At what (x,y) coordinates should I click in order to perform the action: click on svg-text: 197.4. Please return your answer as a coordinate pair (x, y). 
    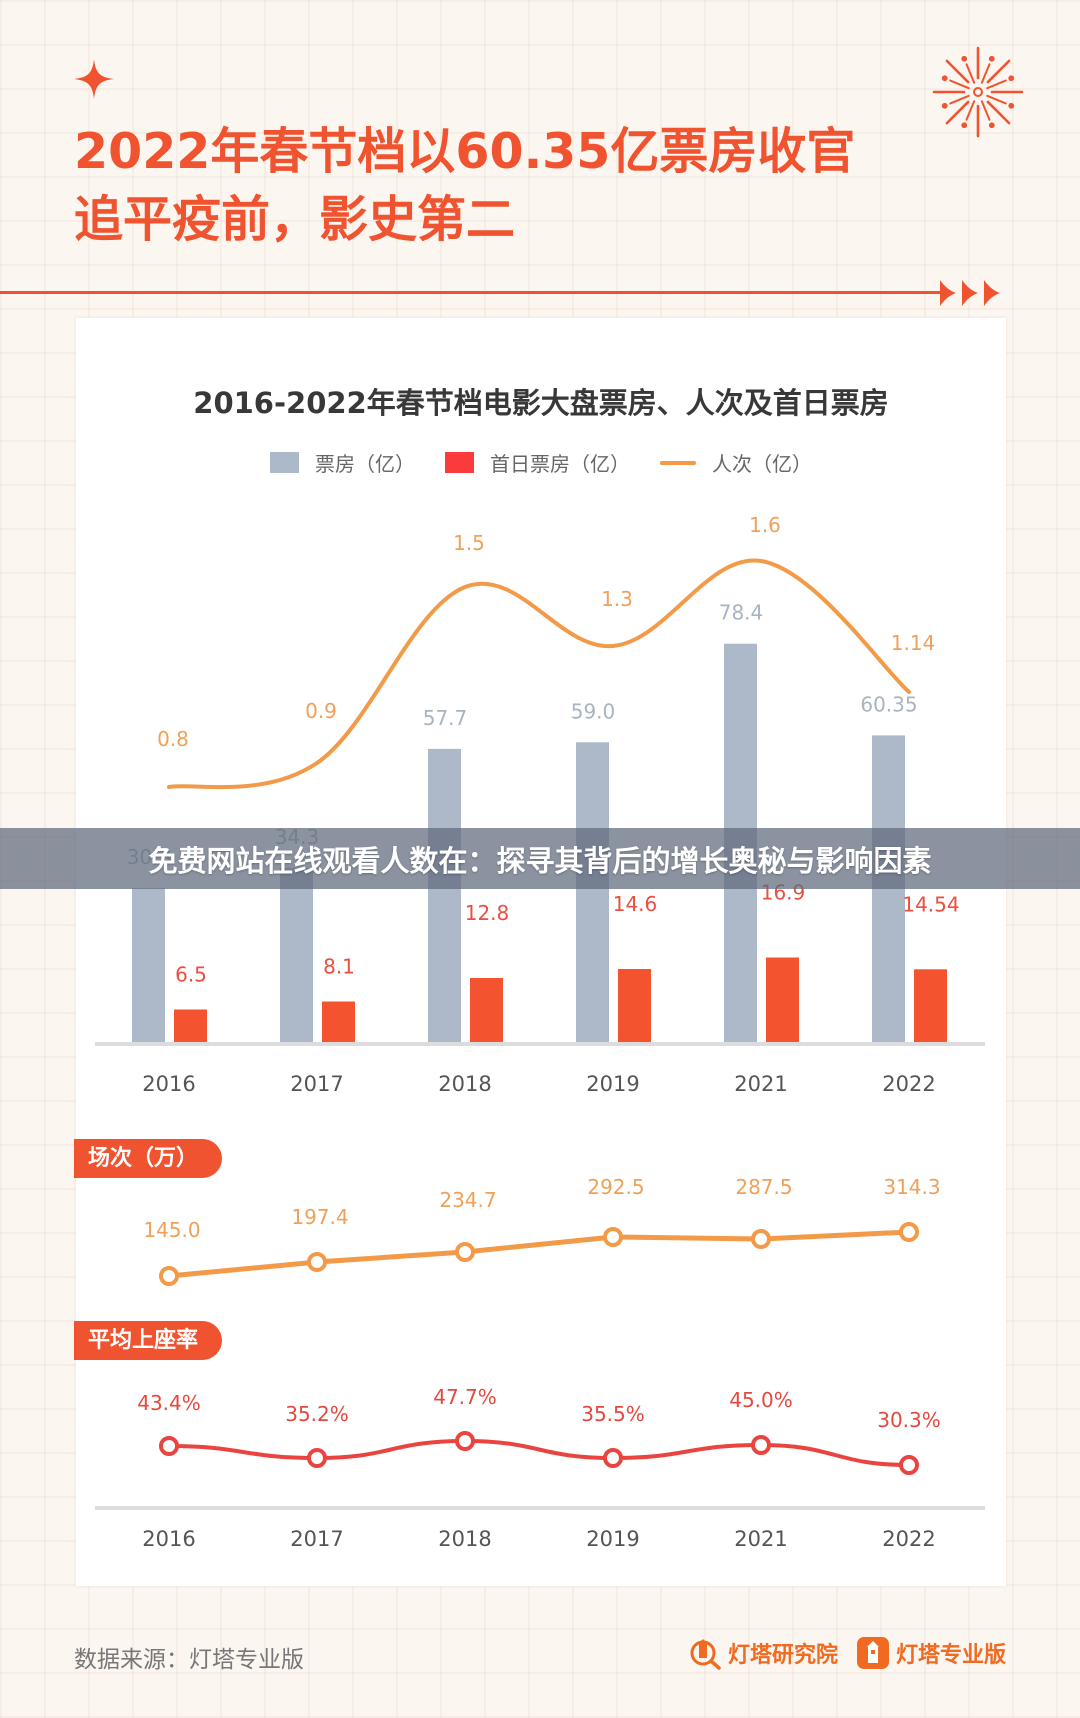
    Looking at the image, I should click on (319, 1217).